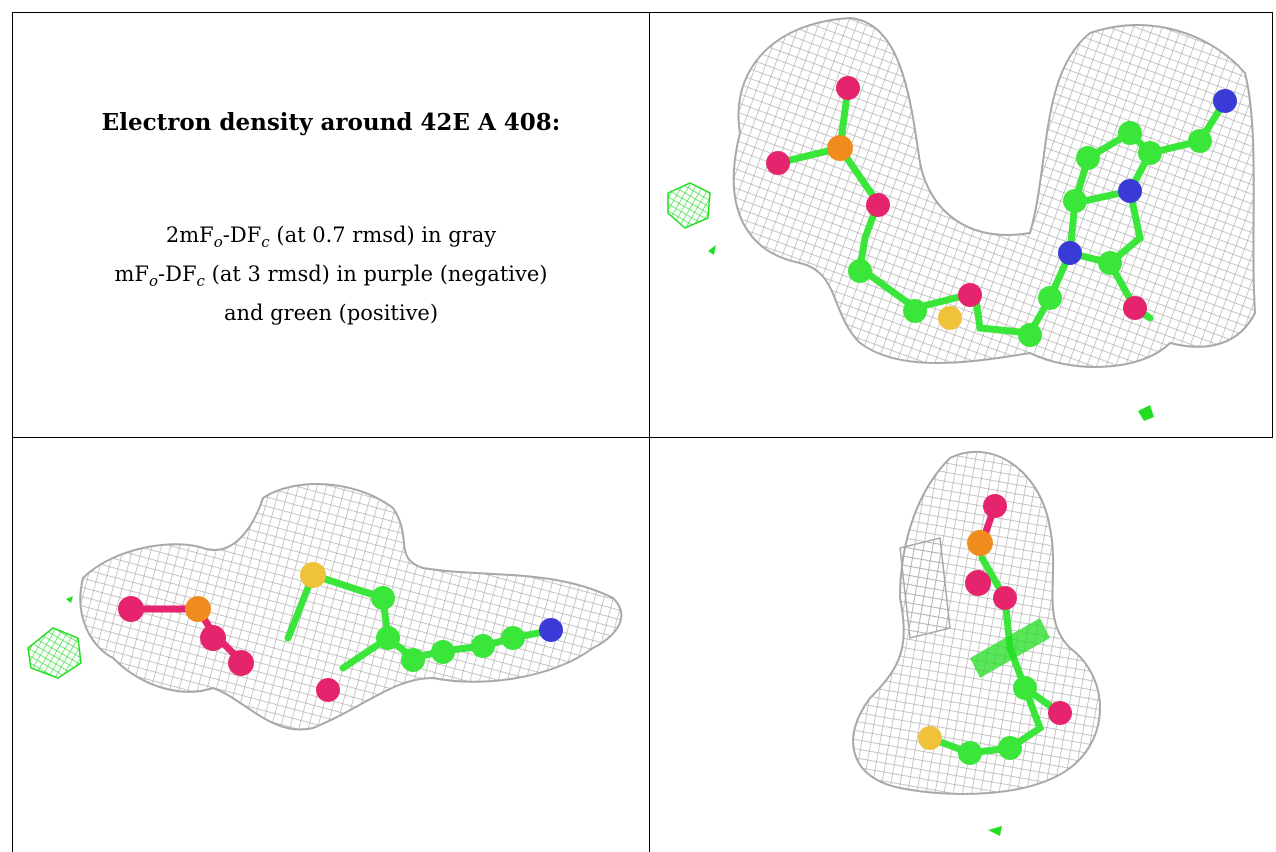  What do you see at coordinates (331, 237) in the screenshot?
I see `caption-line-2mfo: 2mFo-DFc (at 0.7 rmsd) in gray` at bounding box center [331, 237].